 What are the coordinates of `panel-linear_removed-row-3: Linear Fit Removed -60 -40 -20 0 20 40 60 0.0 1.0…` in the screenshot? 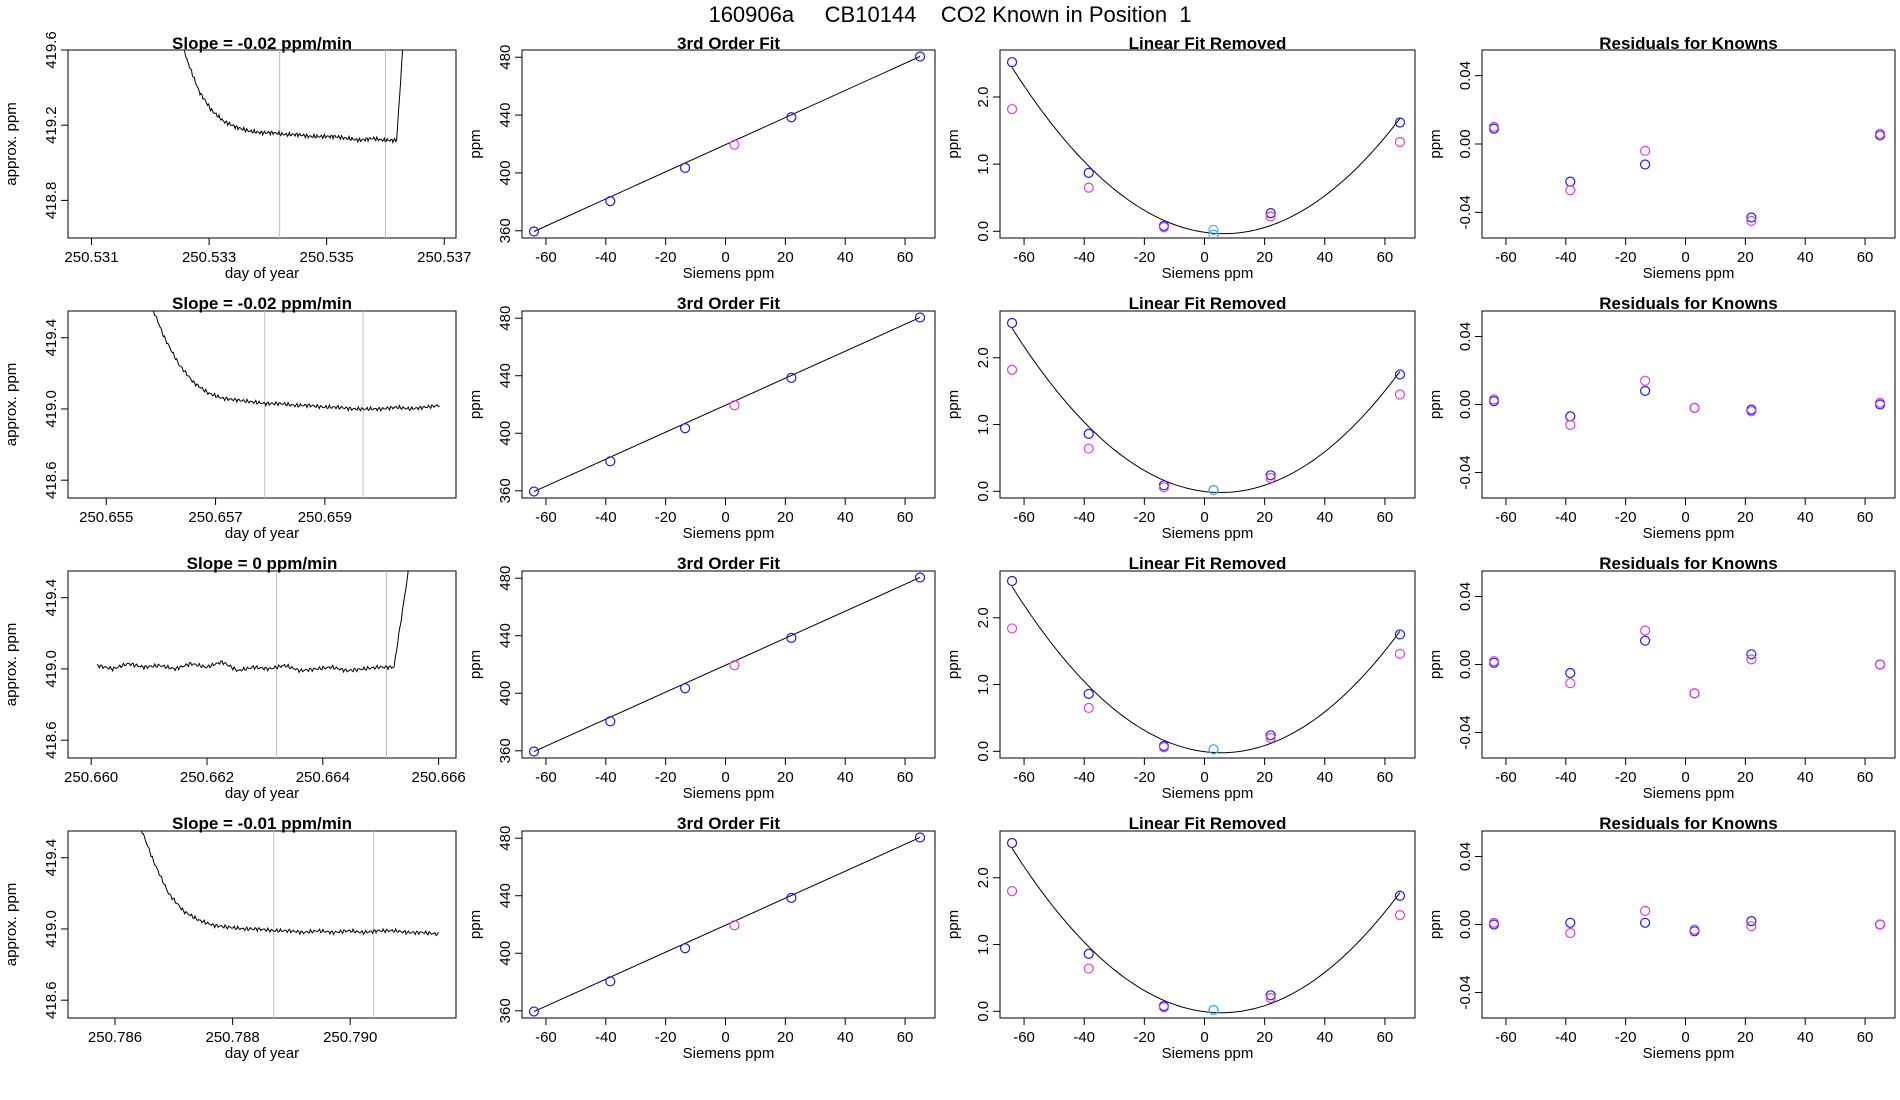 It's located at (1180, 678).